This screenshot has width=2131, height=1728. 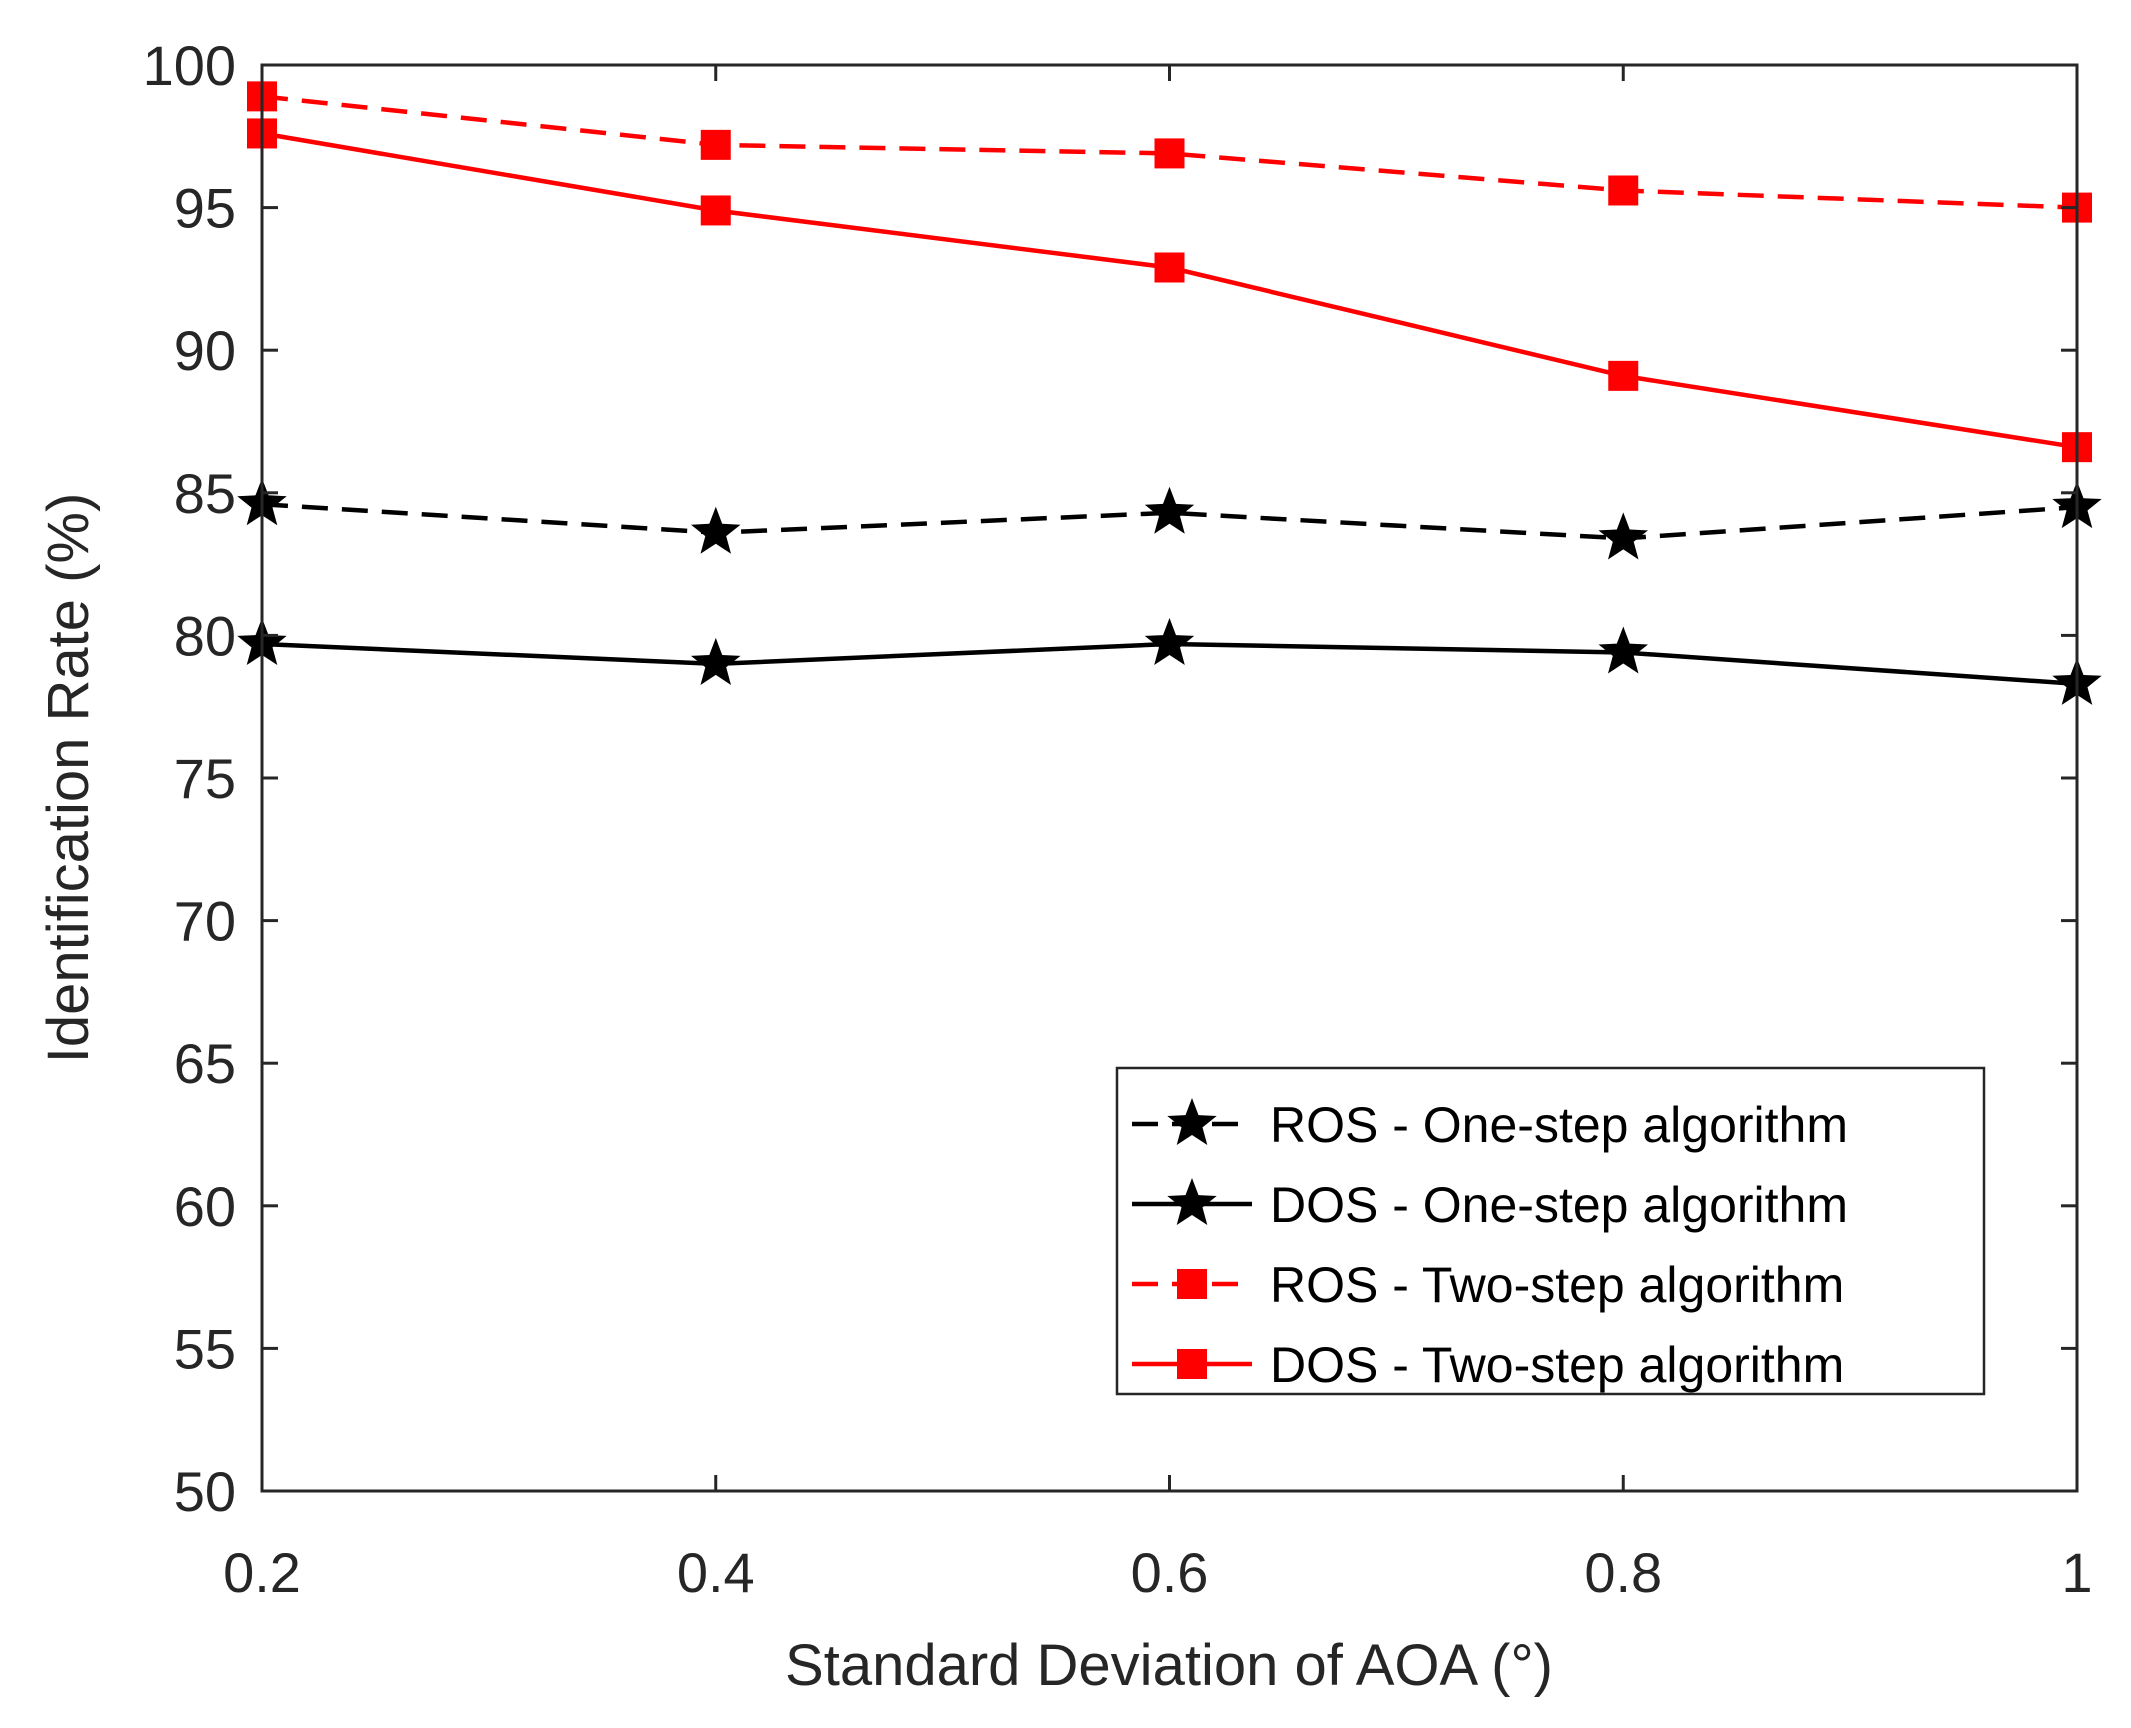 I want to click on x-tick-label: 0.2, so click(x=262, y=1572).